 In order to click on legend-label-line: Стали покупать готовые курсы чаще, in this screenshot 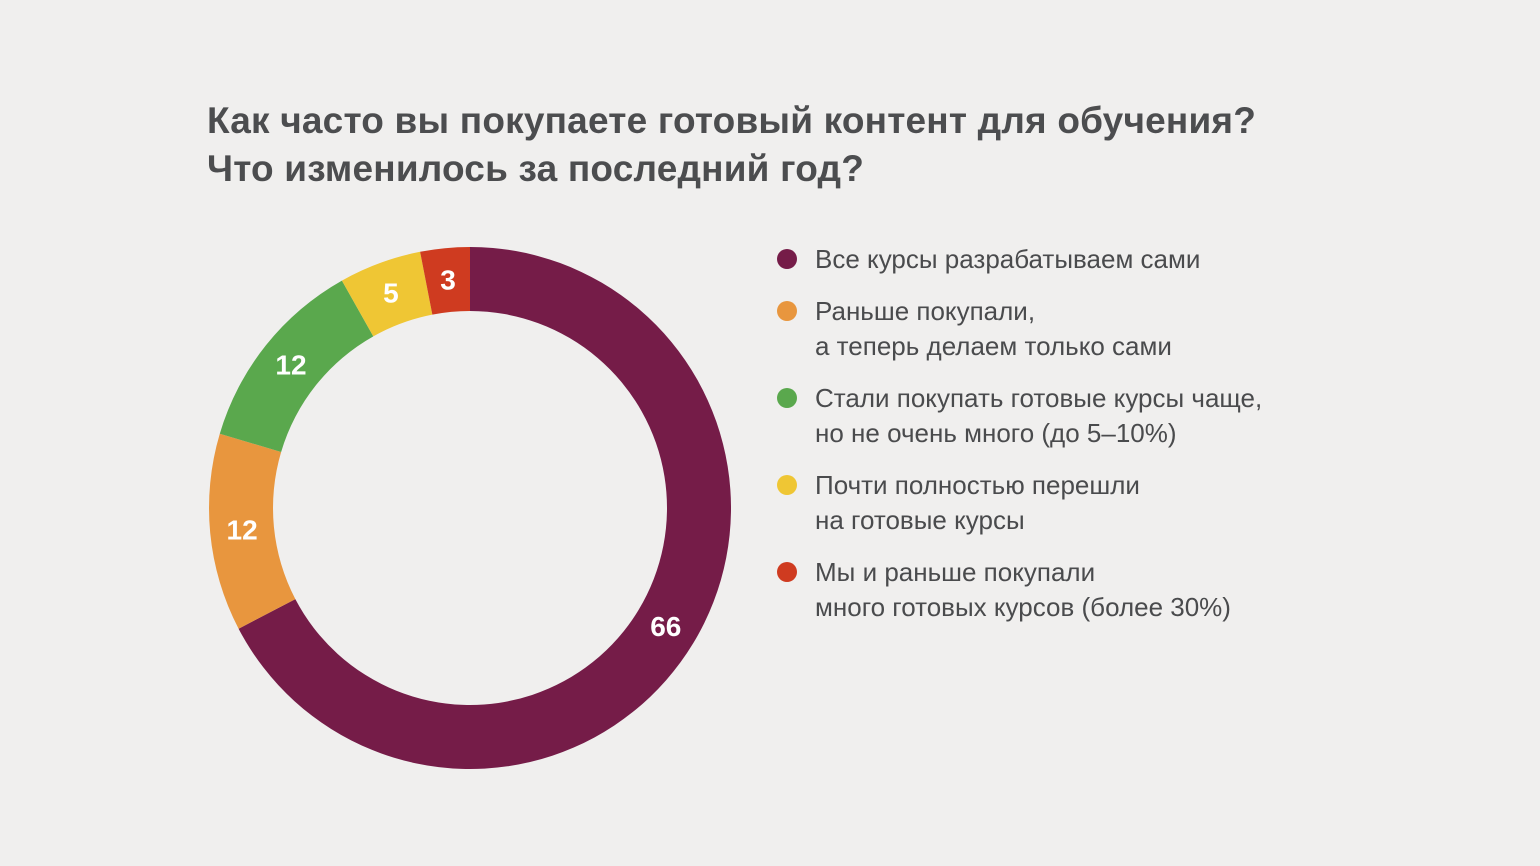, I will do `click(1039, 398)`.